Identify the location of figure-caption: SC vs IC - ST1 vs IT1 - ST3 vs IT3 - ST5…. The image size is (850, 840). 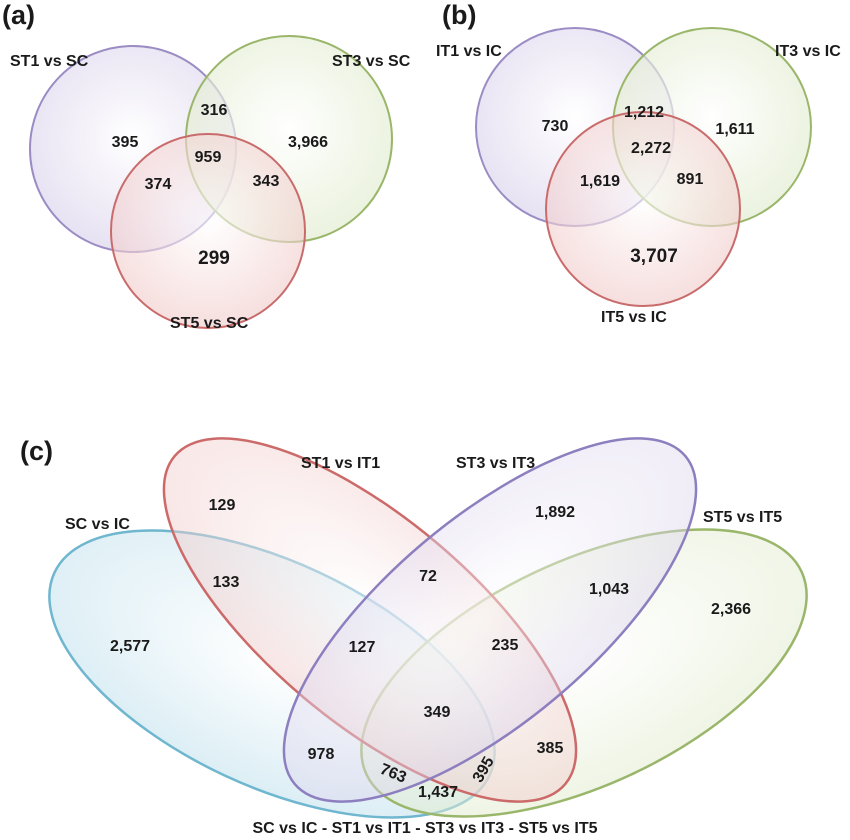
(424, 828).